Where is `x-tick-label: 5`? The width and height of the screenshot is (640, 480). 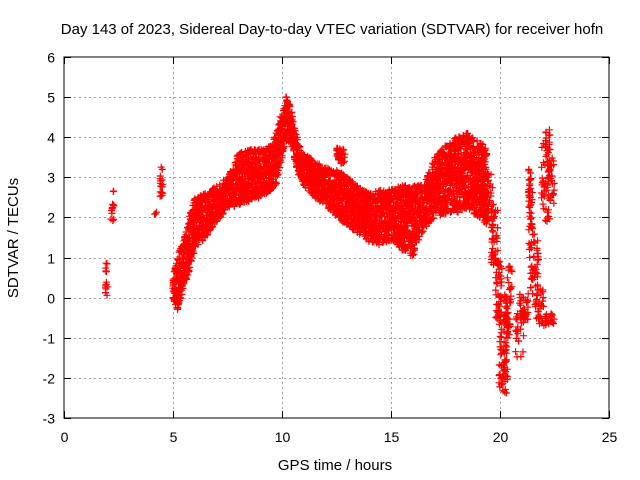 x-tick-label: 5 is located at coordinates (174, 437).